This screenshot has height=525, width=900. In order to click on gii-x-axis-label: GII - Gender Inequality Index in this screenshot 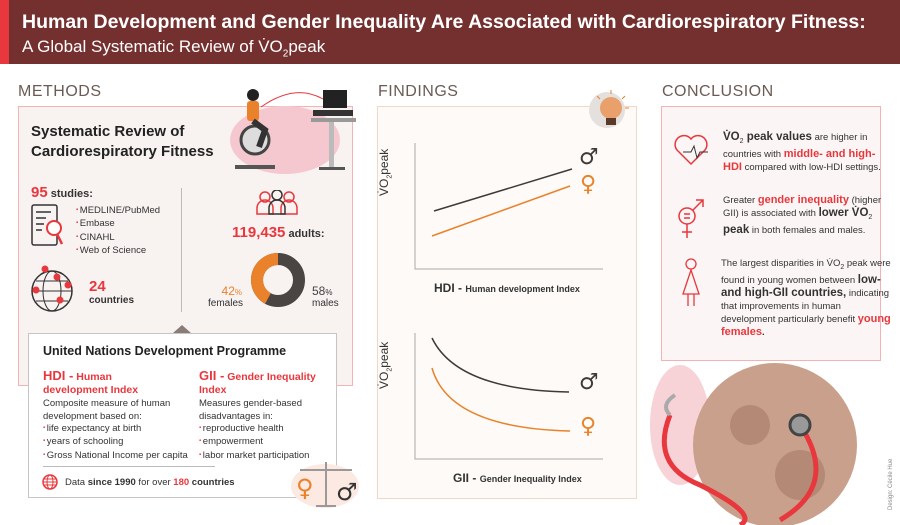, I will do `click(517, 478)`.